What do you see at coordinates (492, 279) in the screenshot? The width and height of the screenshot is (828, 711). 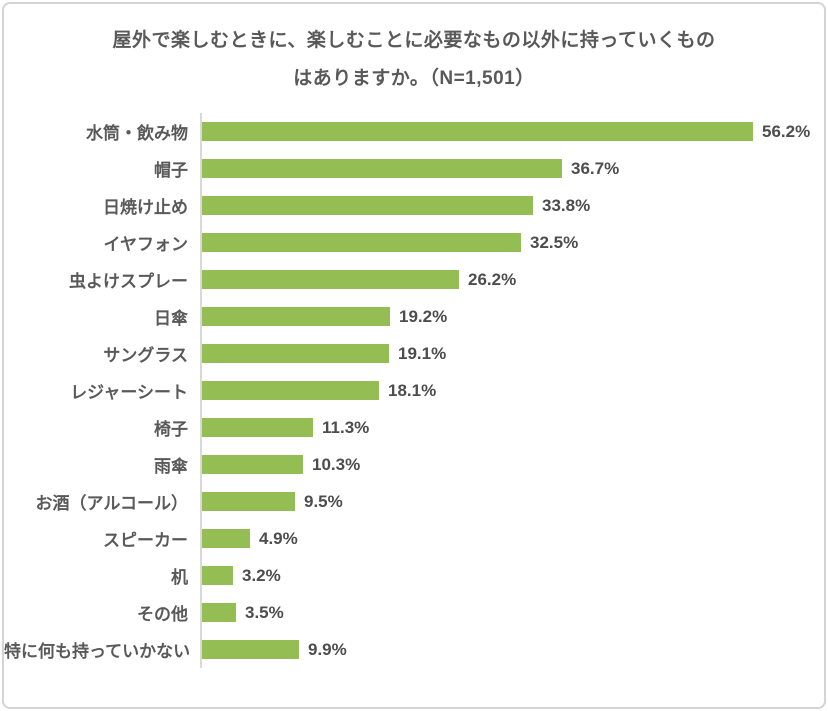 I see `value-label: 26.2%` at bounding box center [492, 279].